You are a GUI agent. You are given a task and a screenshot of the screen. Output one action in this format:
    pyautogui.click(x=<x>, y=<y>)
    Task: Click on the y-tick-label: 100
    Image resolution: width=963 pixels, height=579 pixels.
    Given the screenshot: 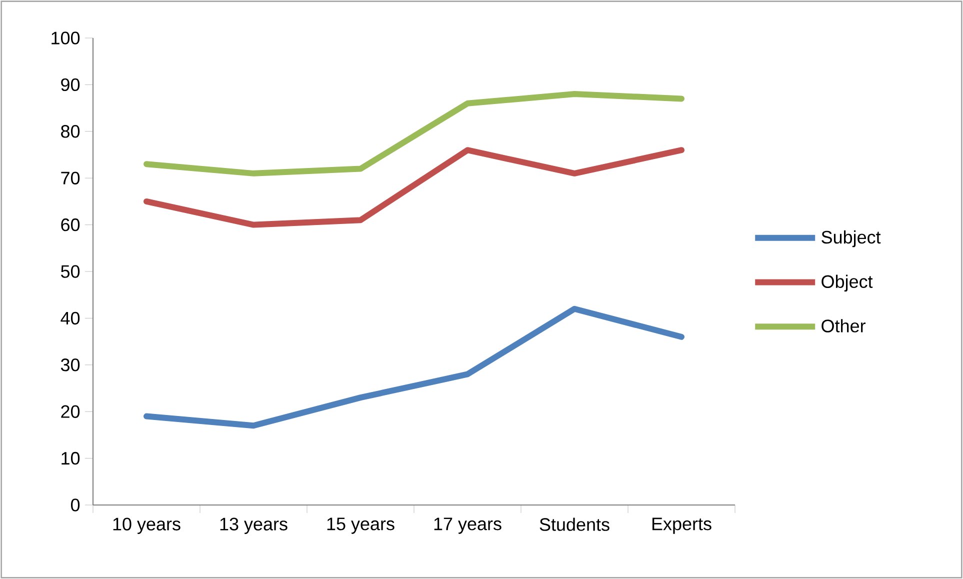 What is the action you would take?
    pyautogui.click(x=66, y=38)
    